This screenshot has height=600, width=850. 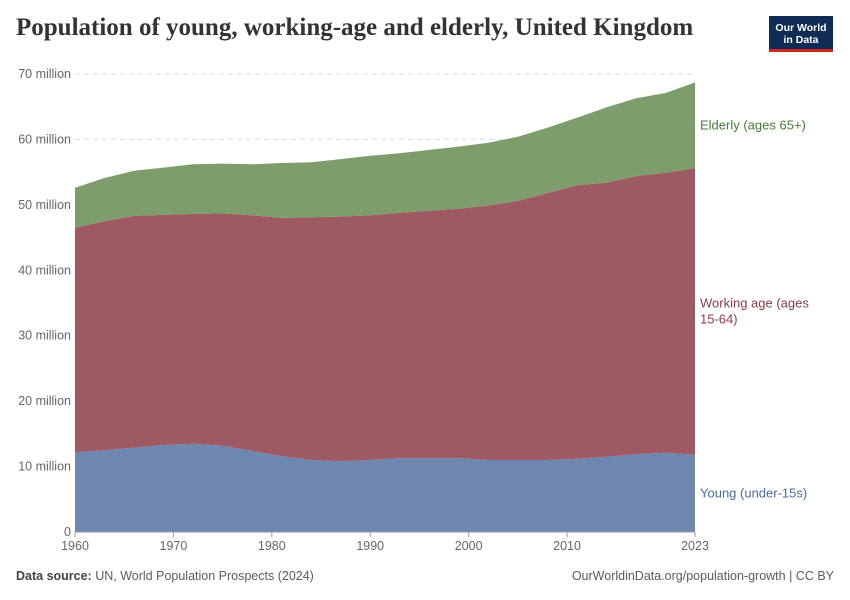 I want to click on data-source-label: Data source:, so click(x=54, y=576).